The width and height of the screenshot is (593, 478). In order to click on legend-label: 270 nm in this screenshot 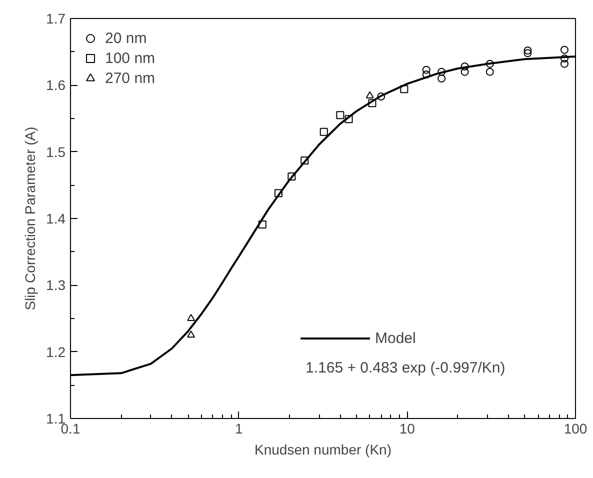, I will do `click(130, 78)`.